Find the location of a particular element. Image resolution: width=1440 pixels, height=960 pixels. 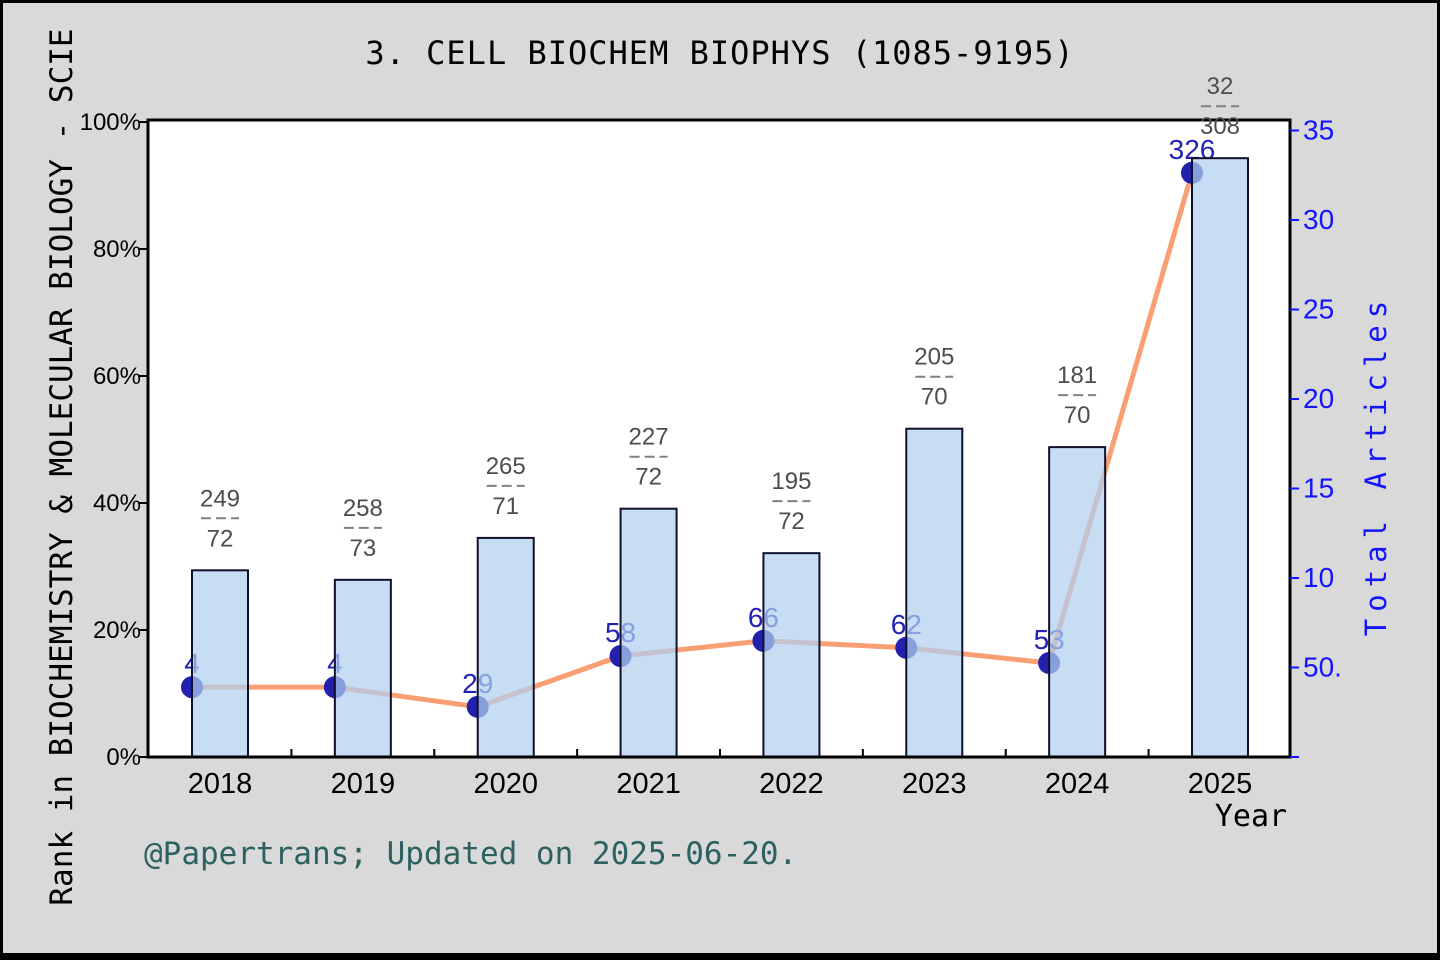

x-tick-label: 2024 is located at coordinates (1077, 784).